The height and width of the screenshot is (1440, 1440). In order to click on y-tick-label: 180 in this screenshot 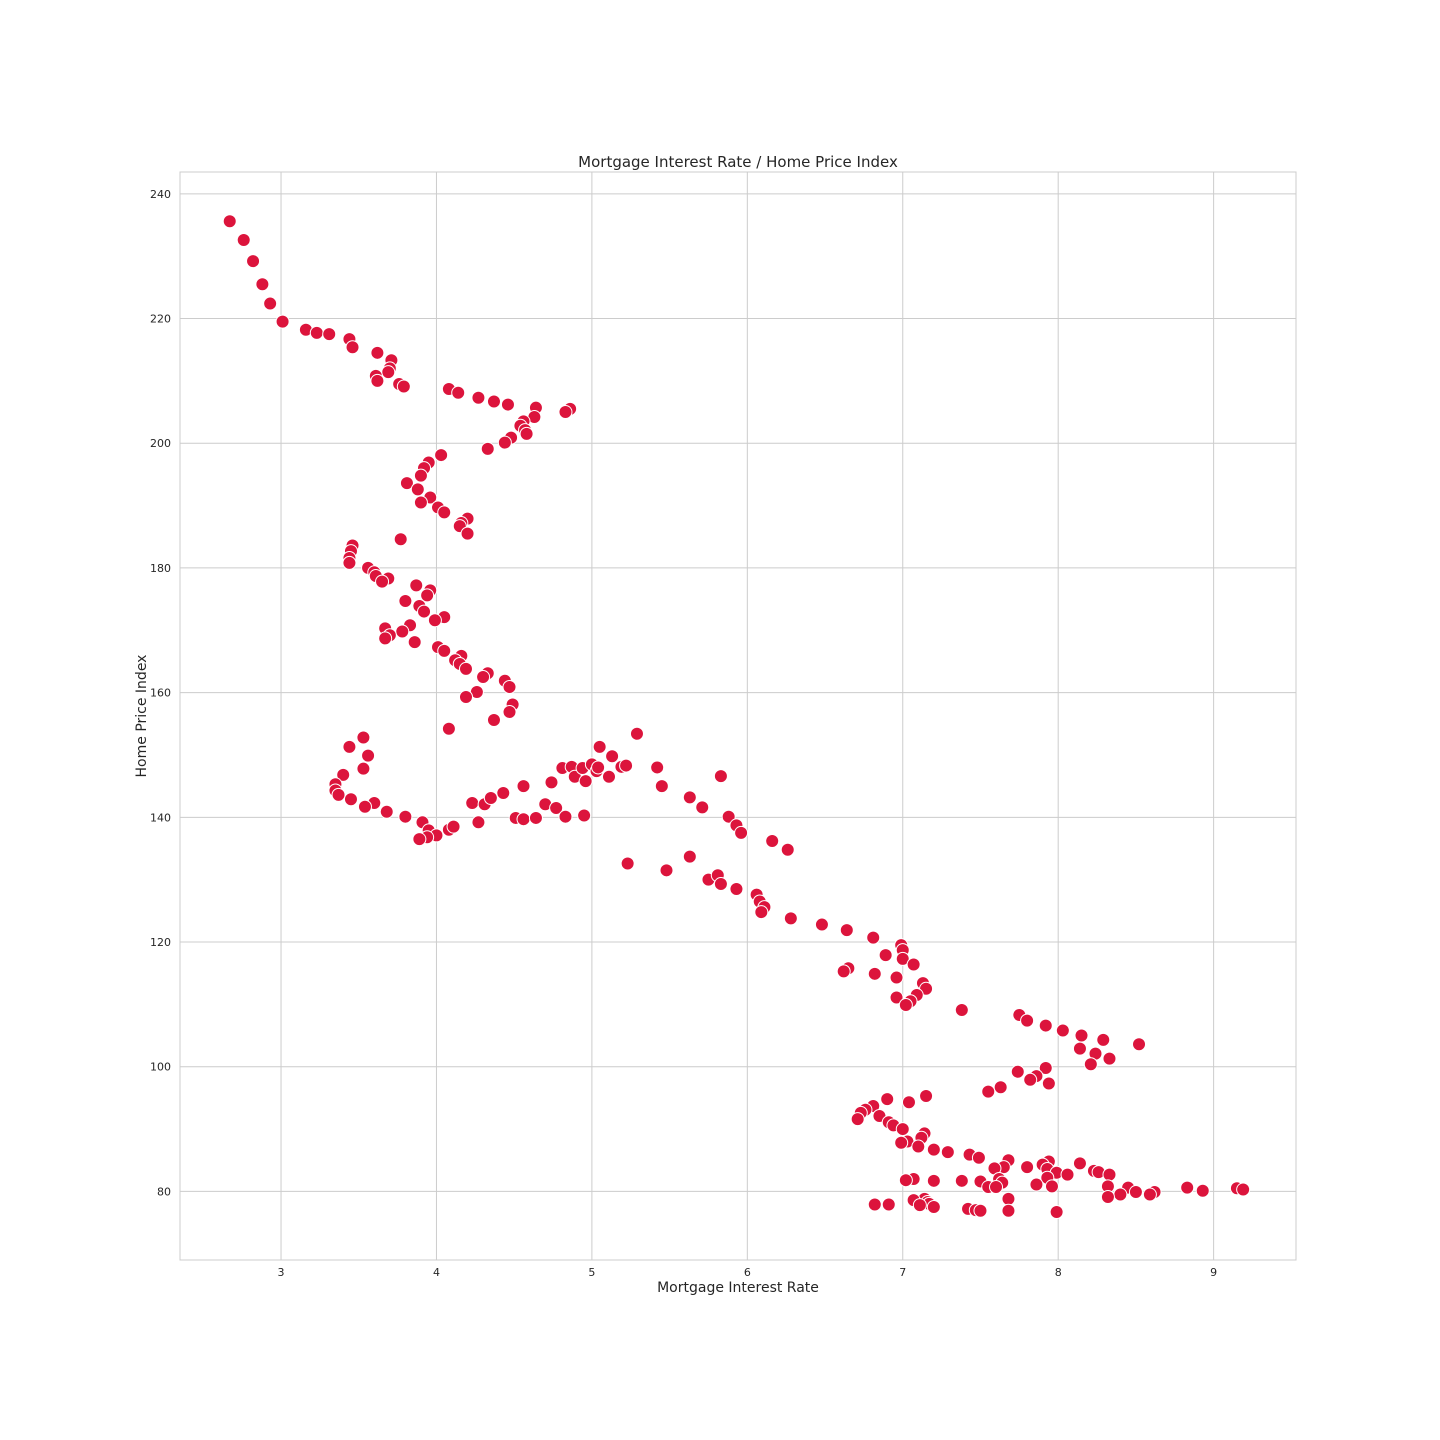, I will do `click(160, 568)`.